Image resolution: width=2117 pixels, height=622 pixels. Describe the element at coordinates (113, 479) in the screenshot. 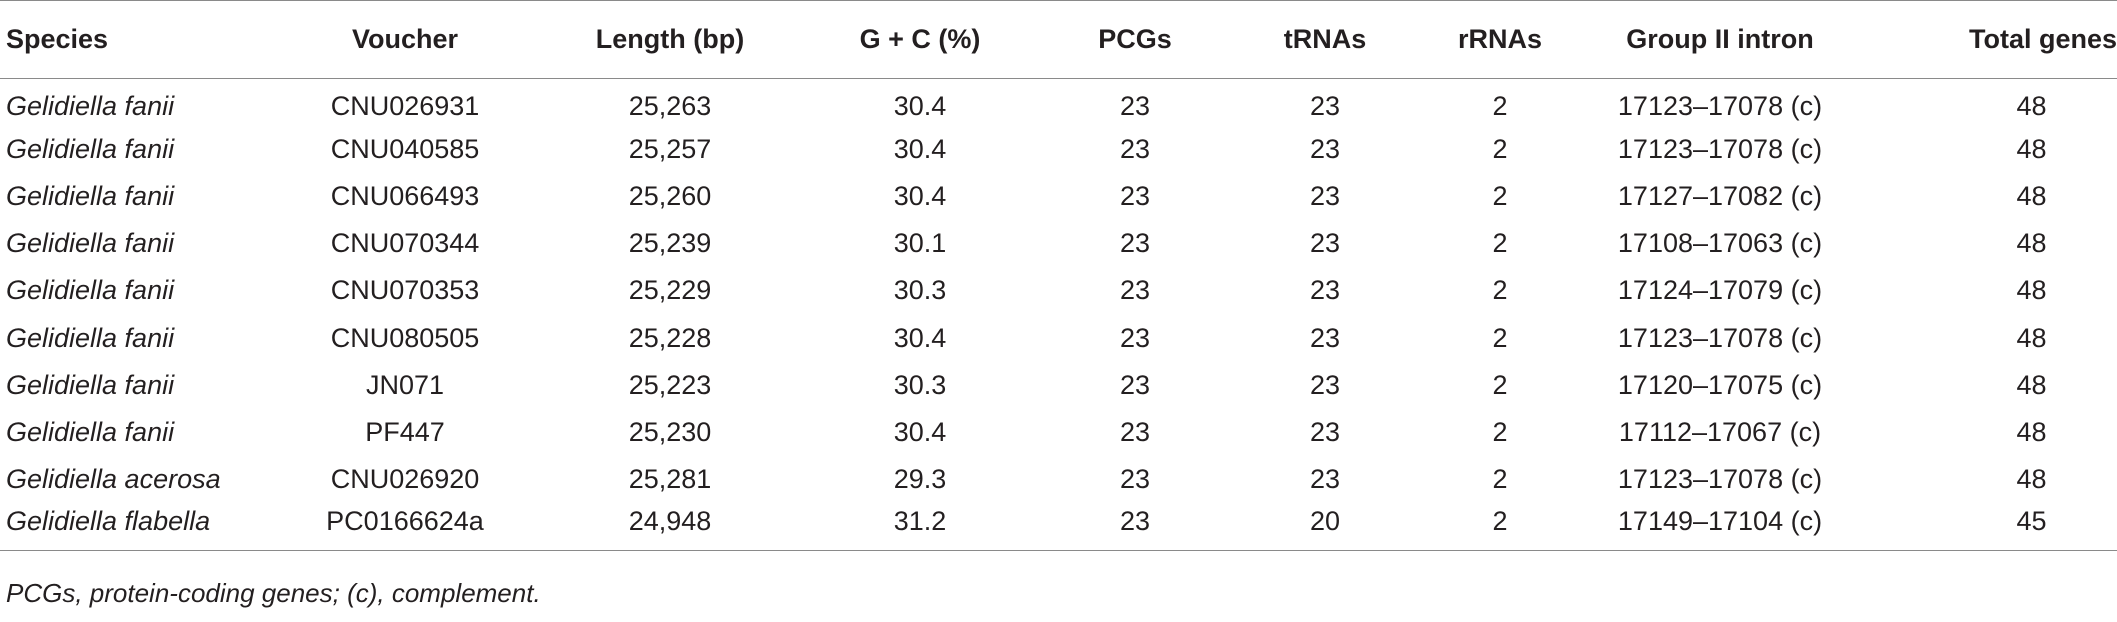

I see `cell-species: Gelidiella acerosa` at that location.